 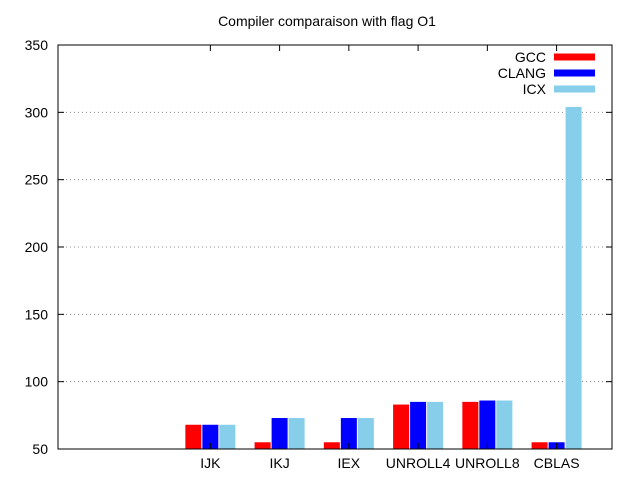 I want to click on y-tick-label: 200, so click(x=37, y=247).